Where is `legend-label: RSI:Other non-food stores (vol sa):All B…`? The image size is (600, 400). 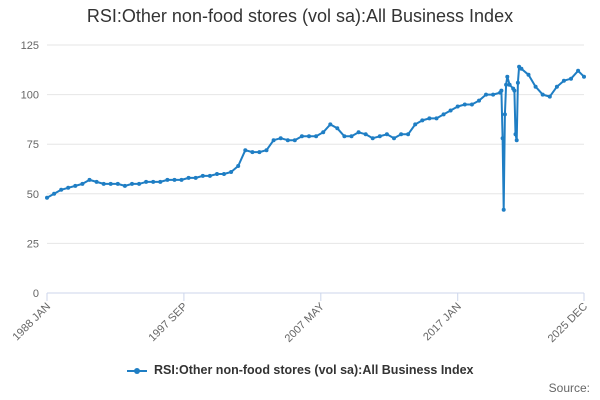 legend-label: RSI:Other non-food stores (vol sa):All B… is located at coordinates (314, 370).